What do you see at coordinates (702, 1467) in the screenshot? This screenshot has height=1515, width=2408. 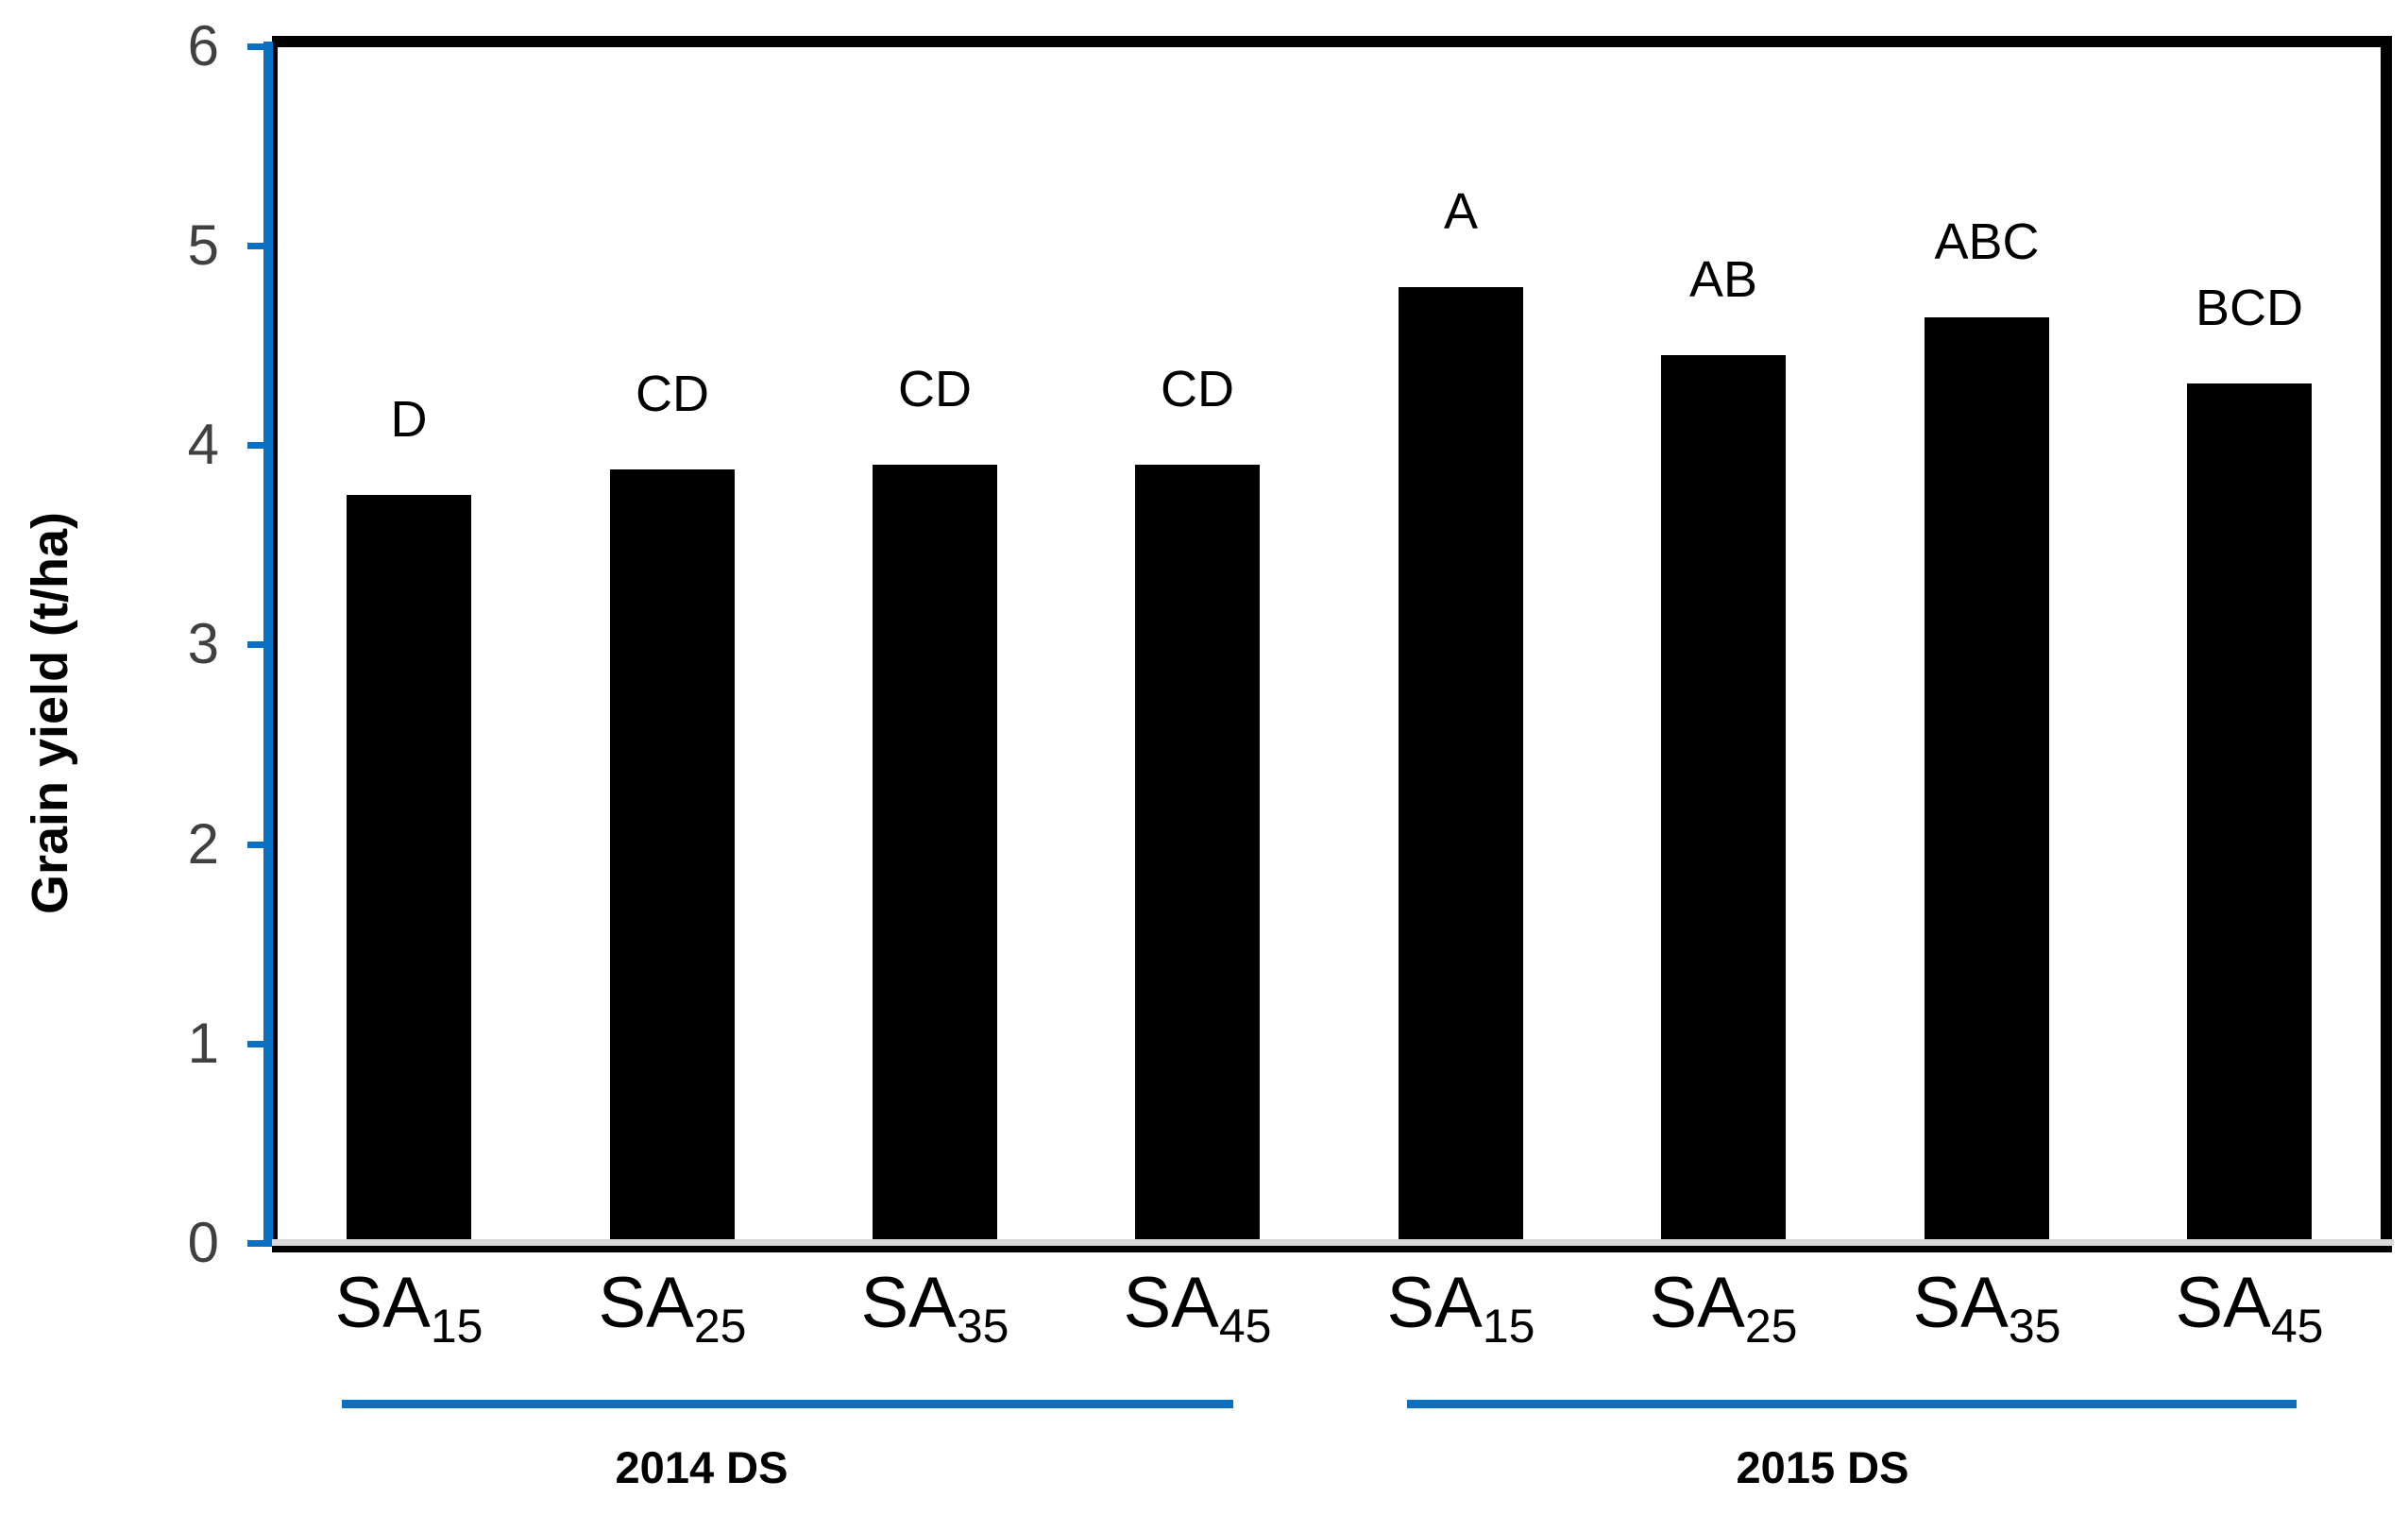 I see `group-label-2014: 2014 DS` at bounding box center [702, 1467].